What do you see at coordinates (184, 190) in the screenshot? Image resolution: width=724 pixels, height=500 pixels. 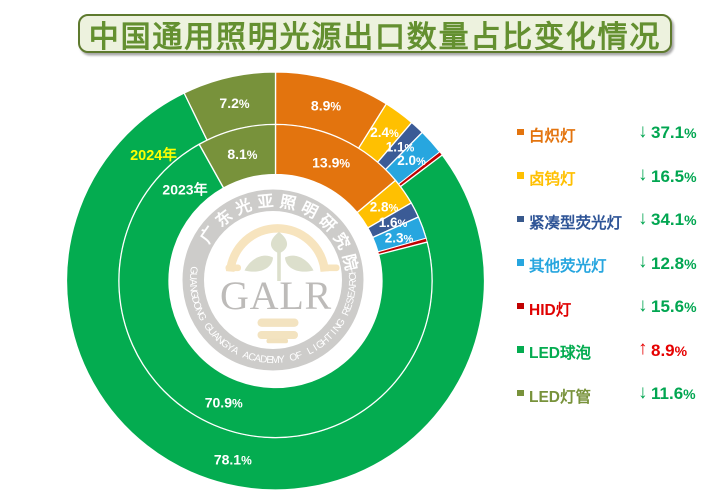 I see `svg-text: 2023年` at bounding box center [184, 190].